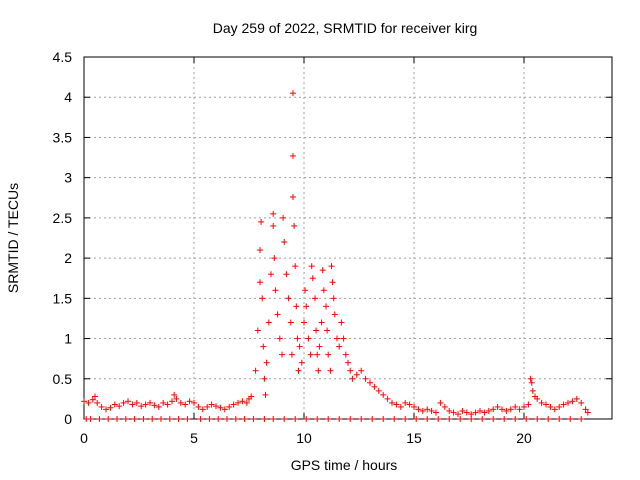 This screenshot has width=640, height=480. I want to click on x-tick-label: 0, so click(84, 438).